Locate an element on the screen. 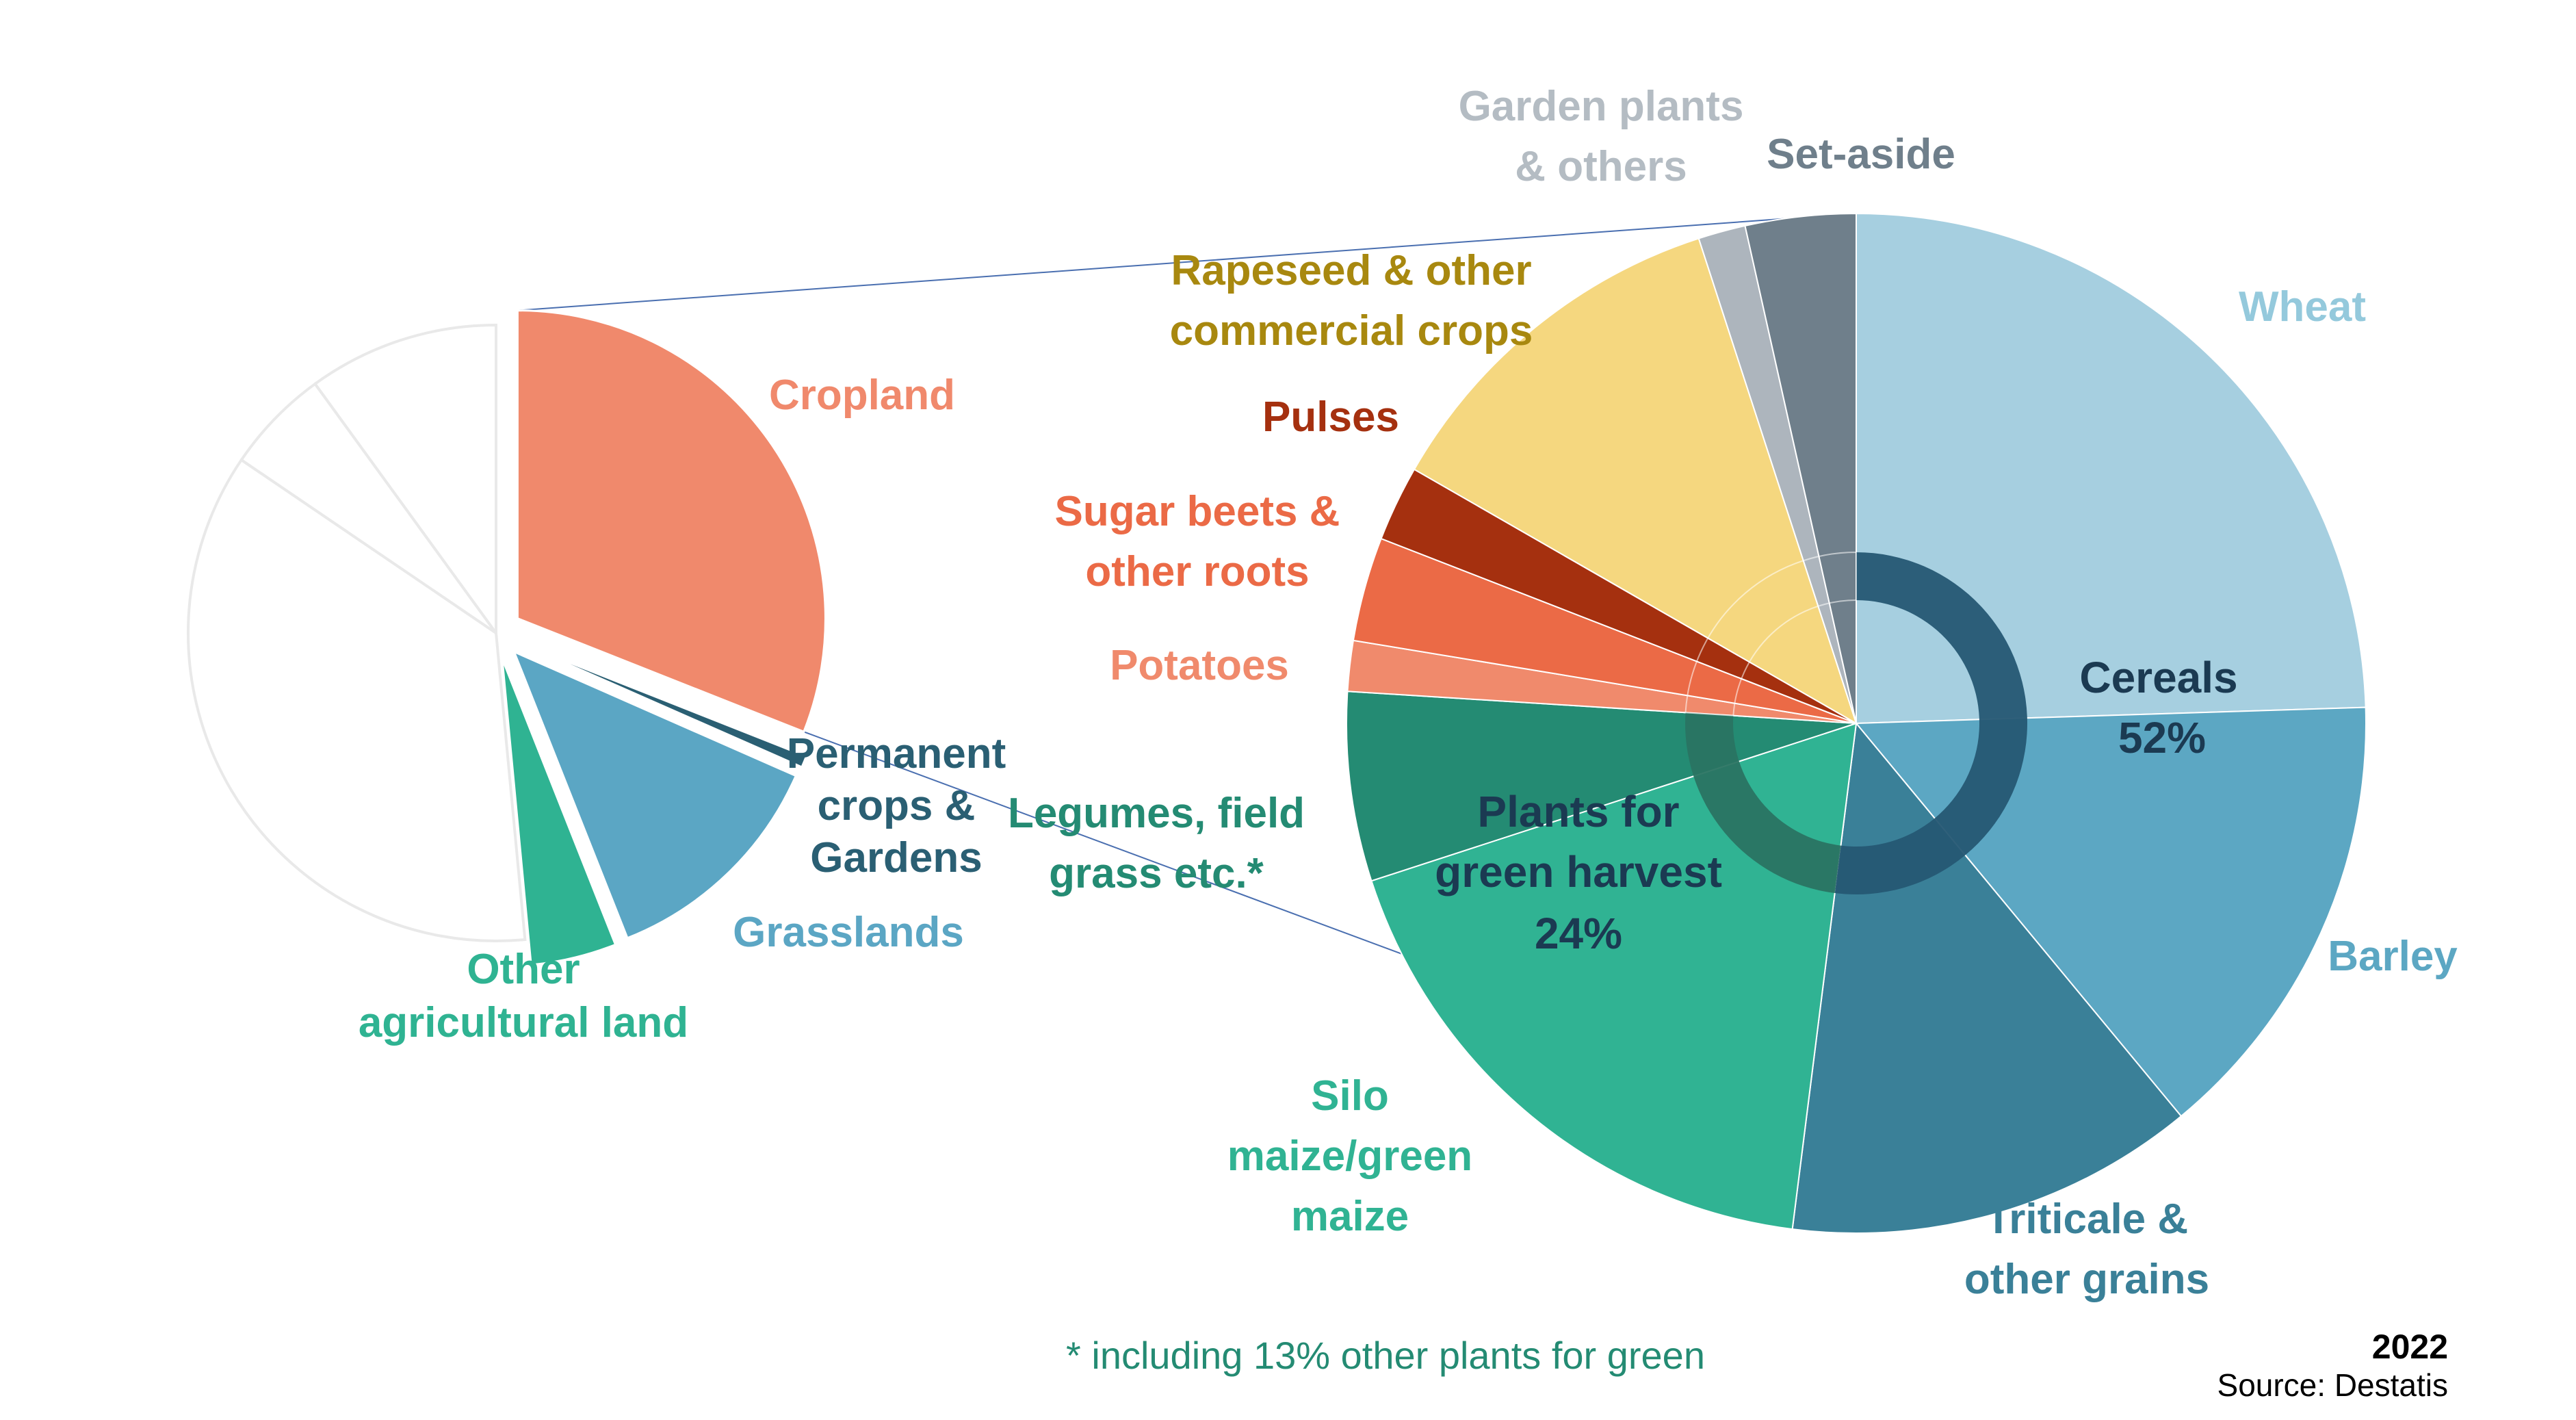 This screenshot has height=1420, width=2576. slice-permanent-crops-gardens is located at coordinates (663, 705).